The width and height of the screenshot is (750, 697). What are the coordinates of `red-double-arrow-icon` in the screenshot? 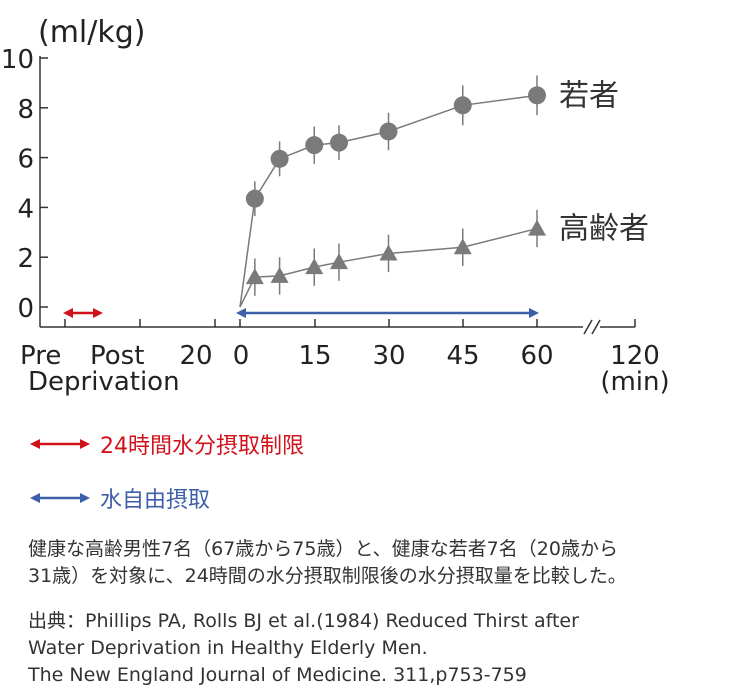 It's located at (60, 444).